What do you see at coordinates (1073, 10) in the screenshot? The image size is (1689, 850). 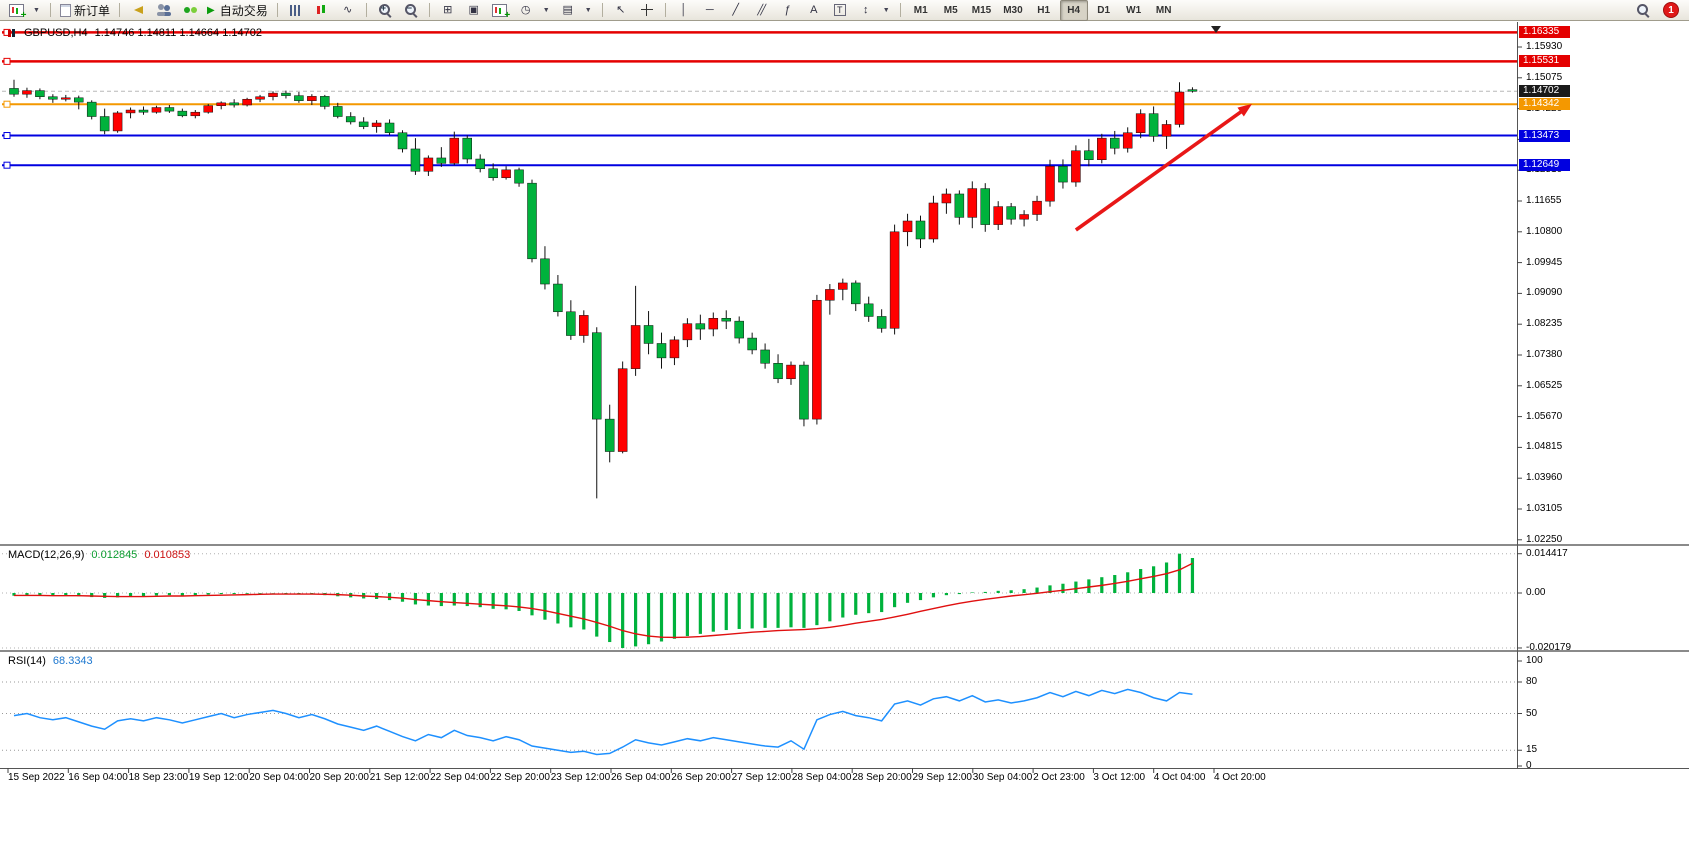 I see `timeframe-h4: H4` at bounding box center [1073, 10].